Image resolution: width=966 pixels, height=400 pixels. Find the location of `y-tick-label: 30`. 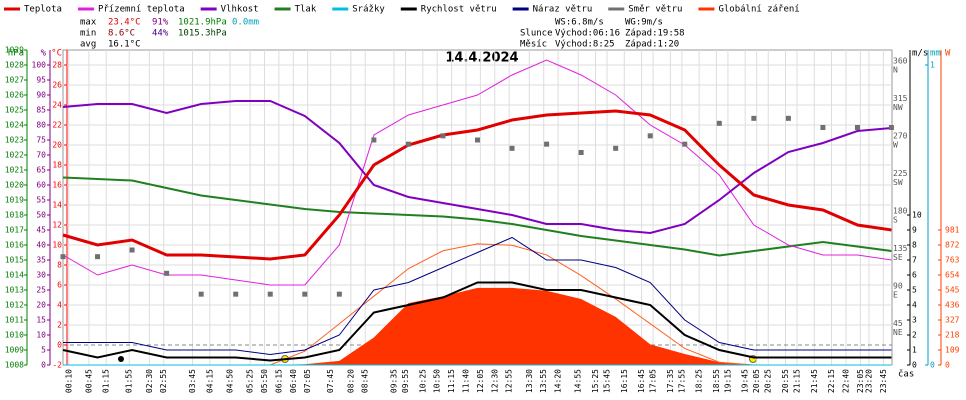

y-tick-label: 30 is located at coordinates (41, 275).